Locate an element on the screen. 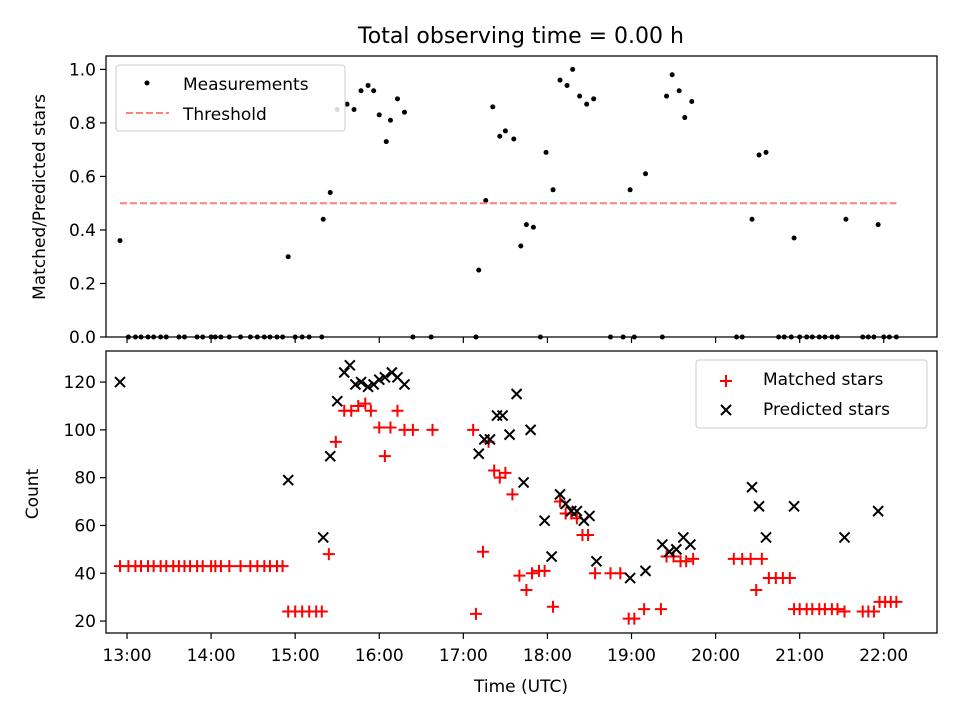 The image size is (960, 720). bottom-legend: Matched stars Predicted stars is located at coordinates (811, 394).